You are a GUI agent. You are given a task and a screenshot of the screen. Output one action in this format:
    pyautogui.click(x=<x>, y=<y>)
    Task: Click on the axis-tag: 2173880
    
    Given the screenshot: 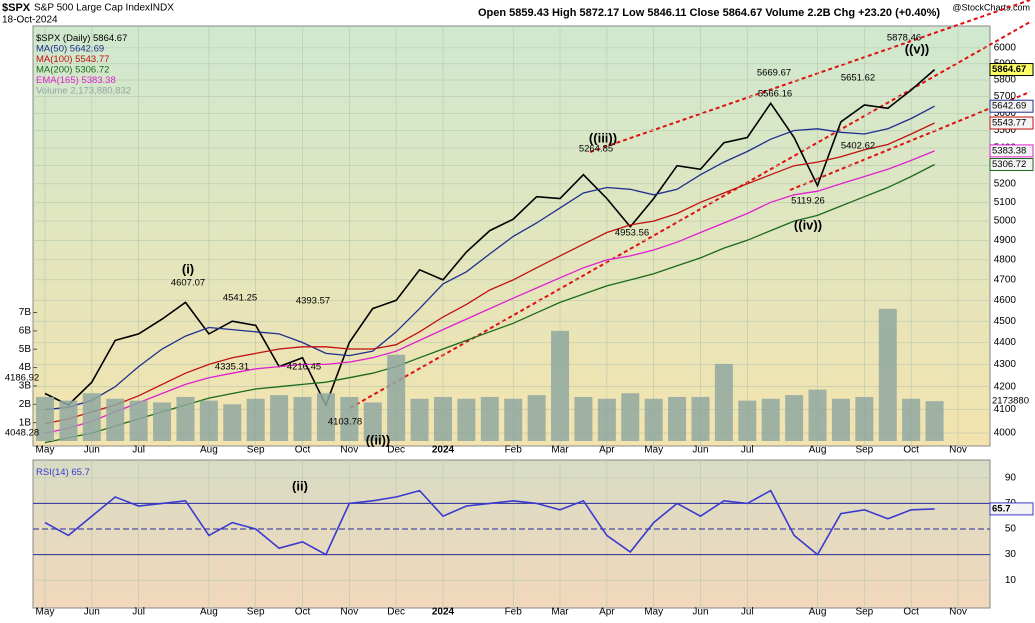 What is the action you would take?
    pyautogui.click(x=1010, y=401)
    